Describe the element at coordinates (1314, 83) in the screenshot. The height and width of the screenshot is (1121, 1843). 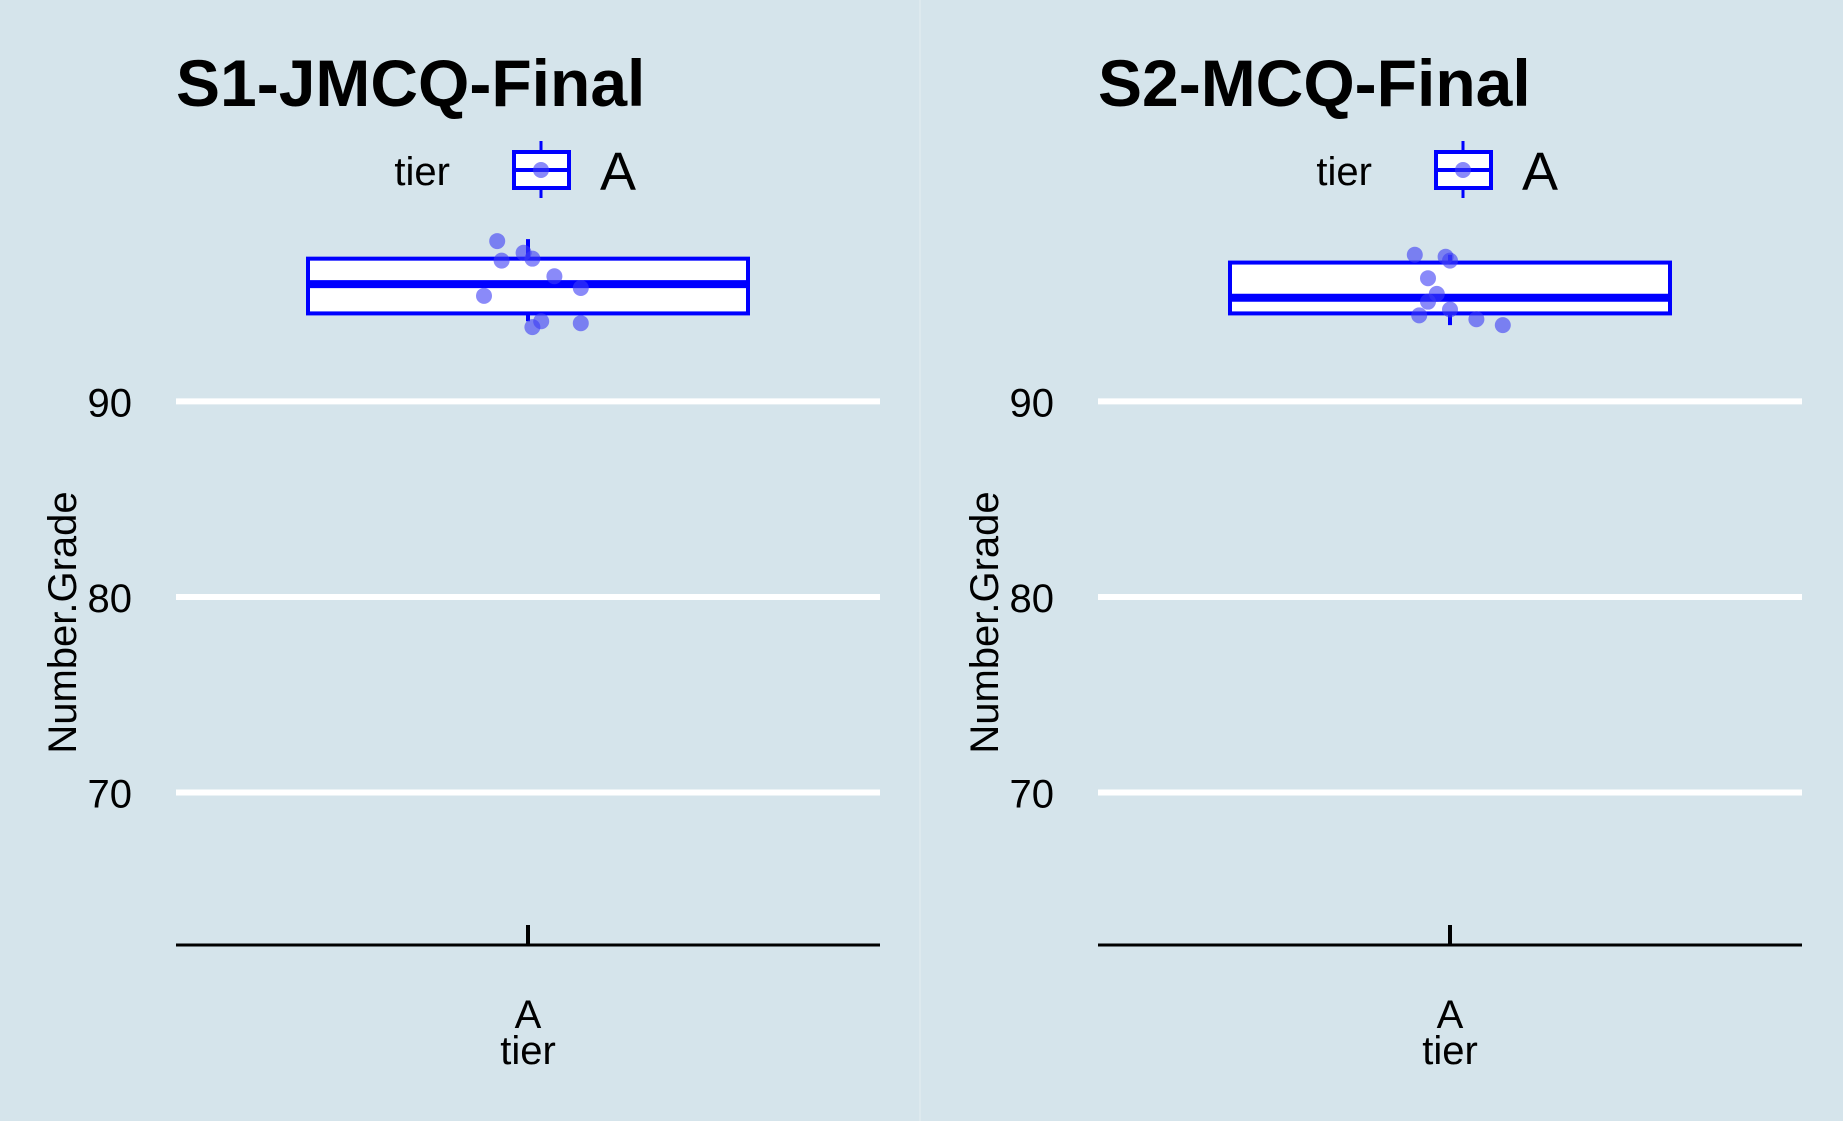
I see `chart-title: S2-MCQ-Final` at that location.